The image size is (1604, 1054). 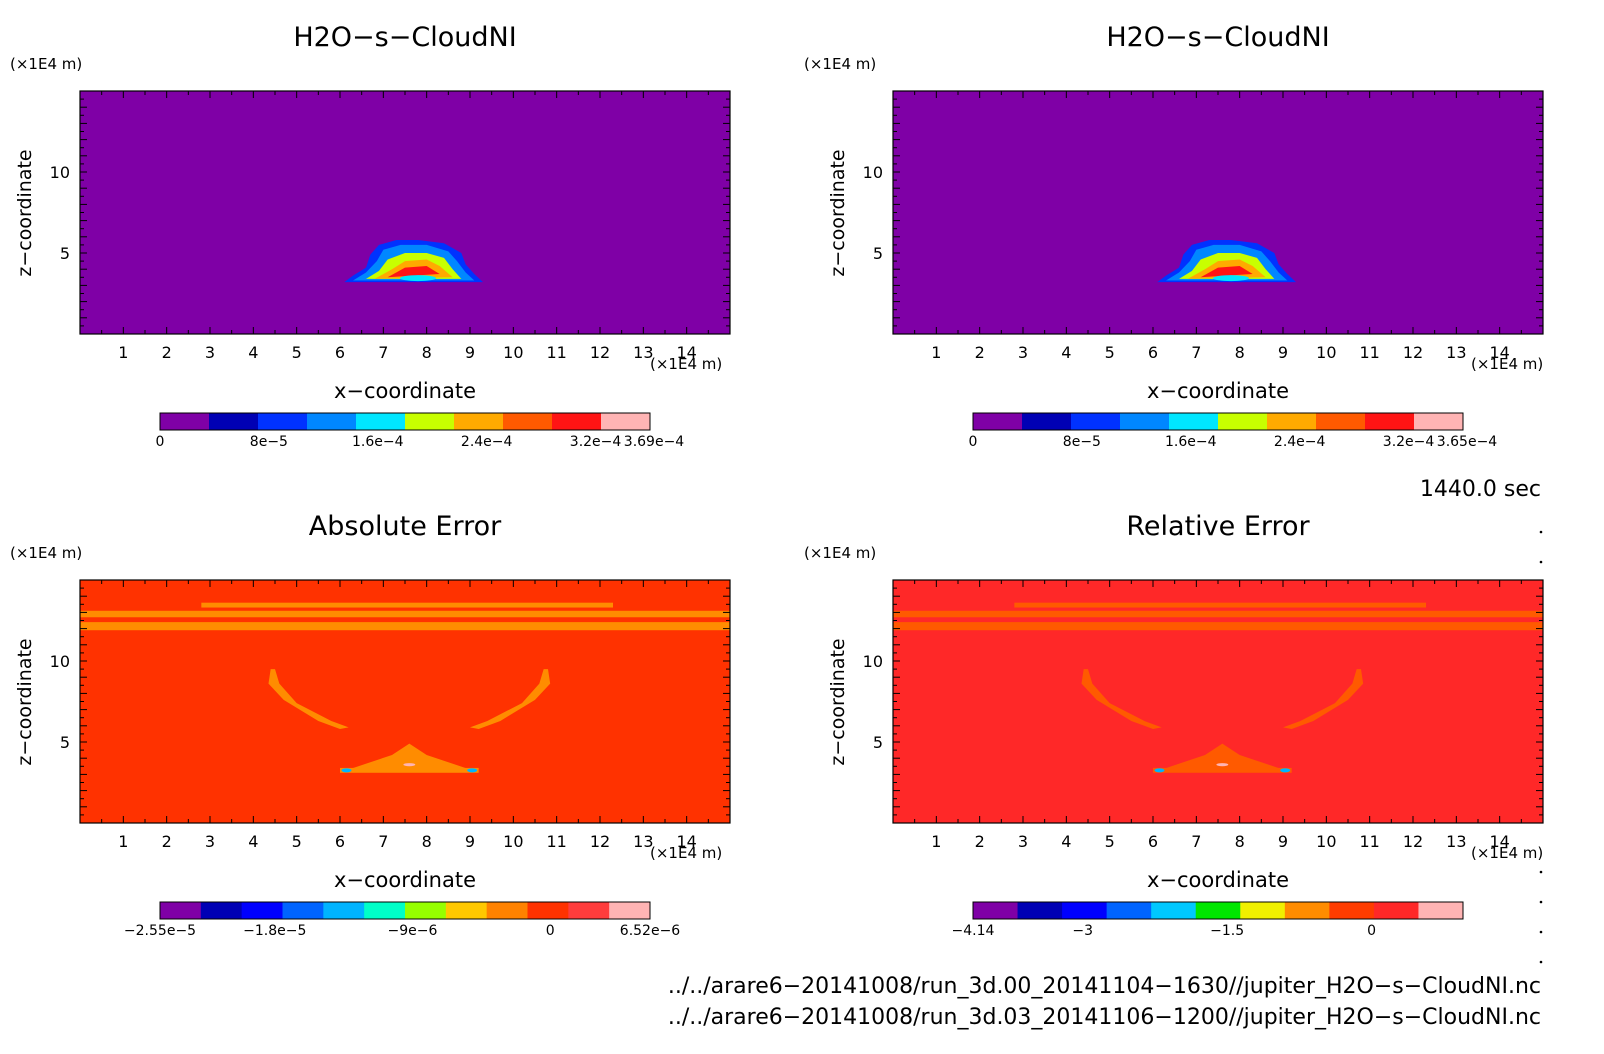 I want to click on colorbar: −2.55e−5 −1.8e−5 −9e−6 0 6.52e−6, so click(x=402, y=920).